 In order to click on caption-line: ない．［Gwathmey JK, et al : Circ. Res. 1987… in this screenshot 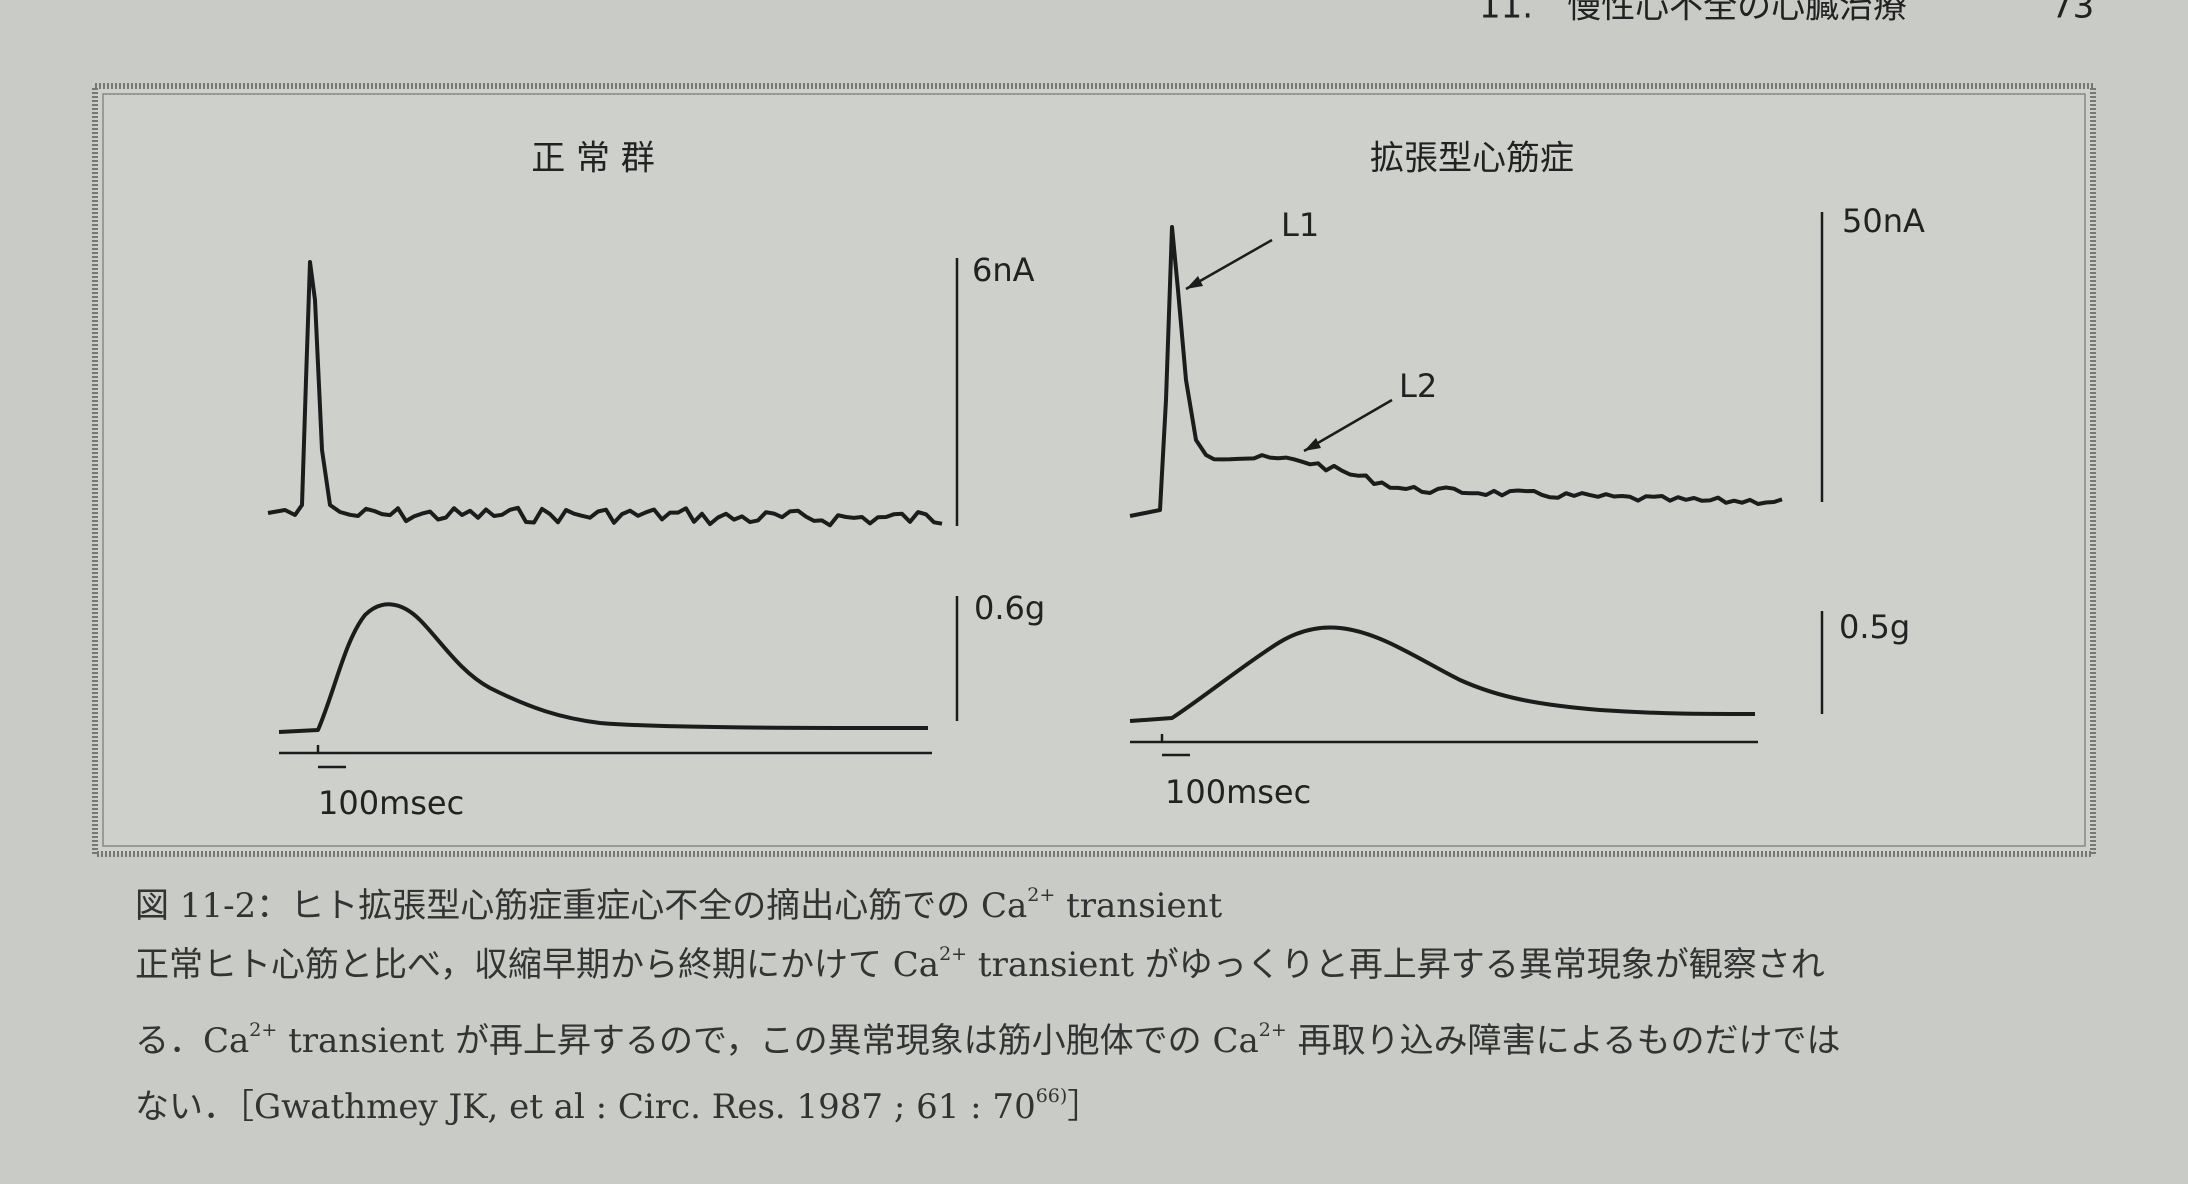, I will do `click(618, 1106)`.